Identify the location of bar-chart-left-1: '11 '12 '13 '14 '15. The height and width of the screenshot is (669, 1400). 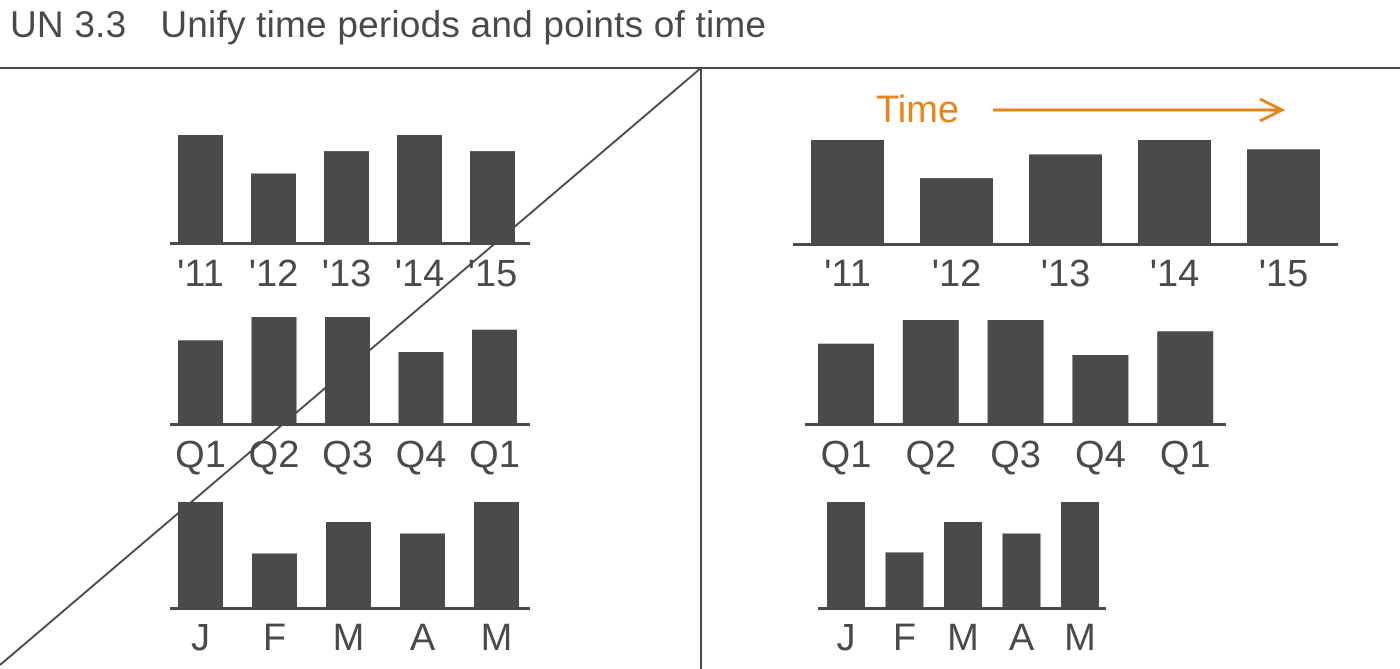
(350, 215).